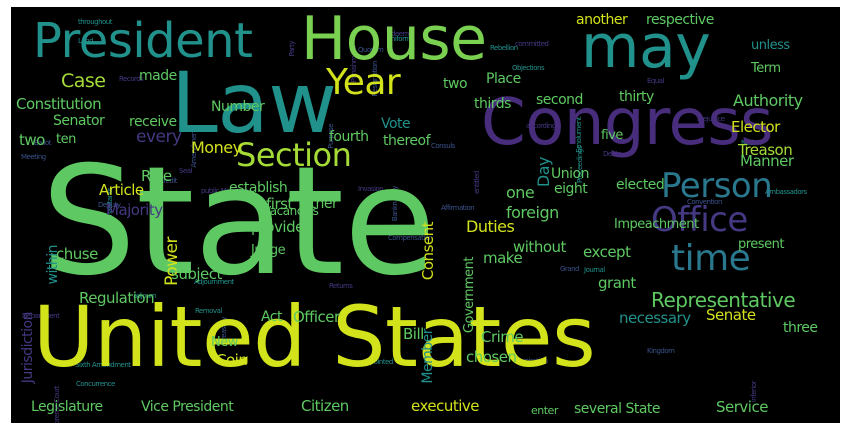  Describe the element at coordinates (504, 48) in the screenshot. I see `cloud-small-word: Rebellion` at that location.